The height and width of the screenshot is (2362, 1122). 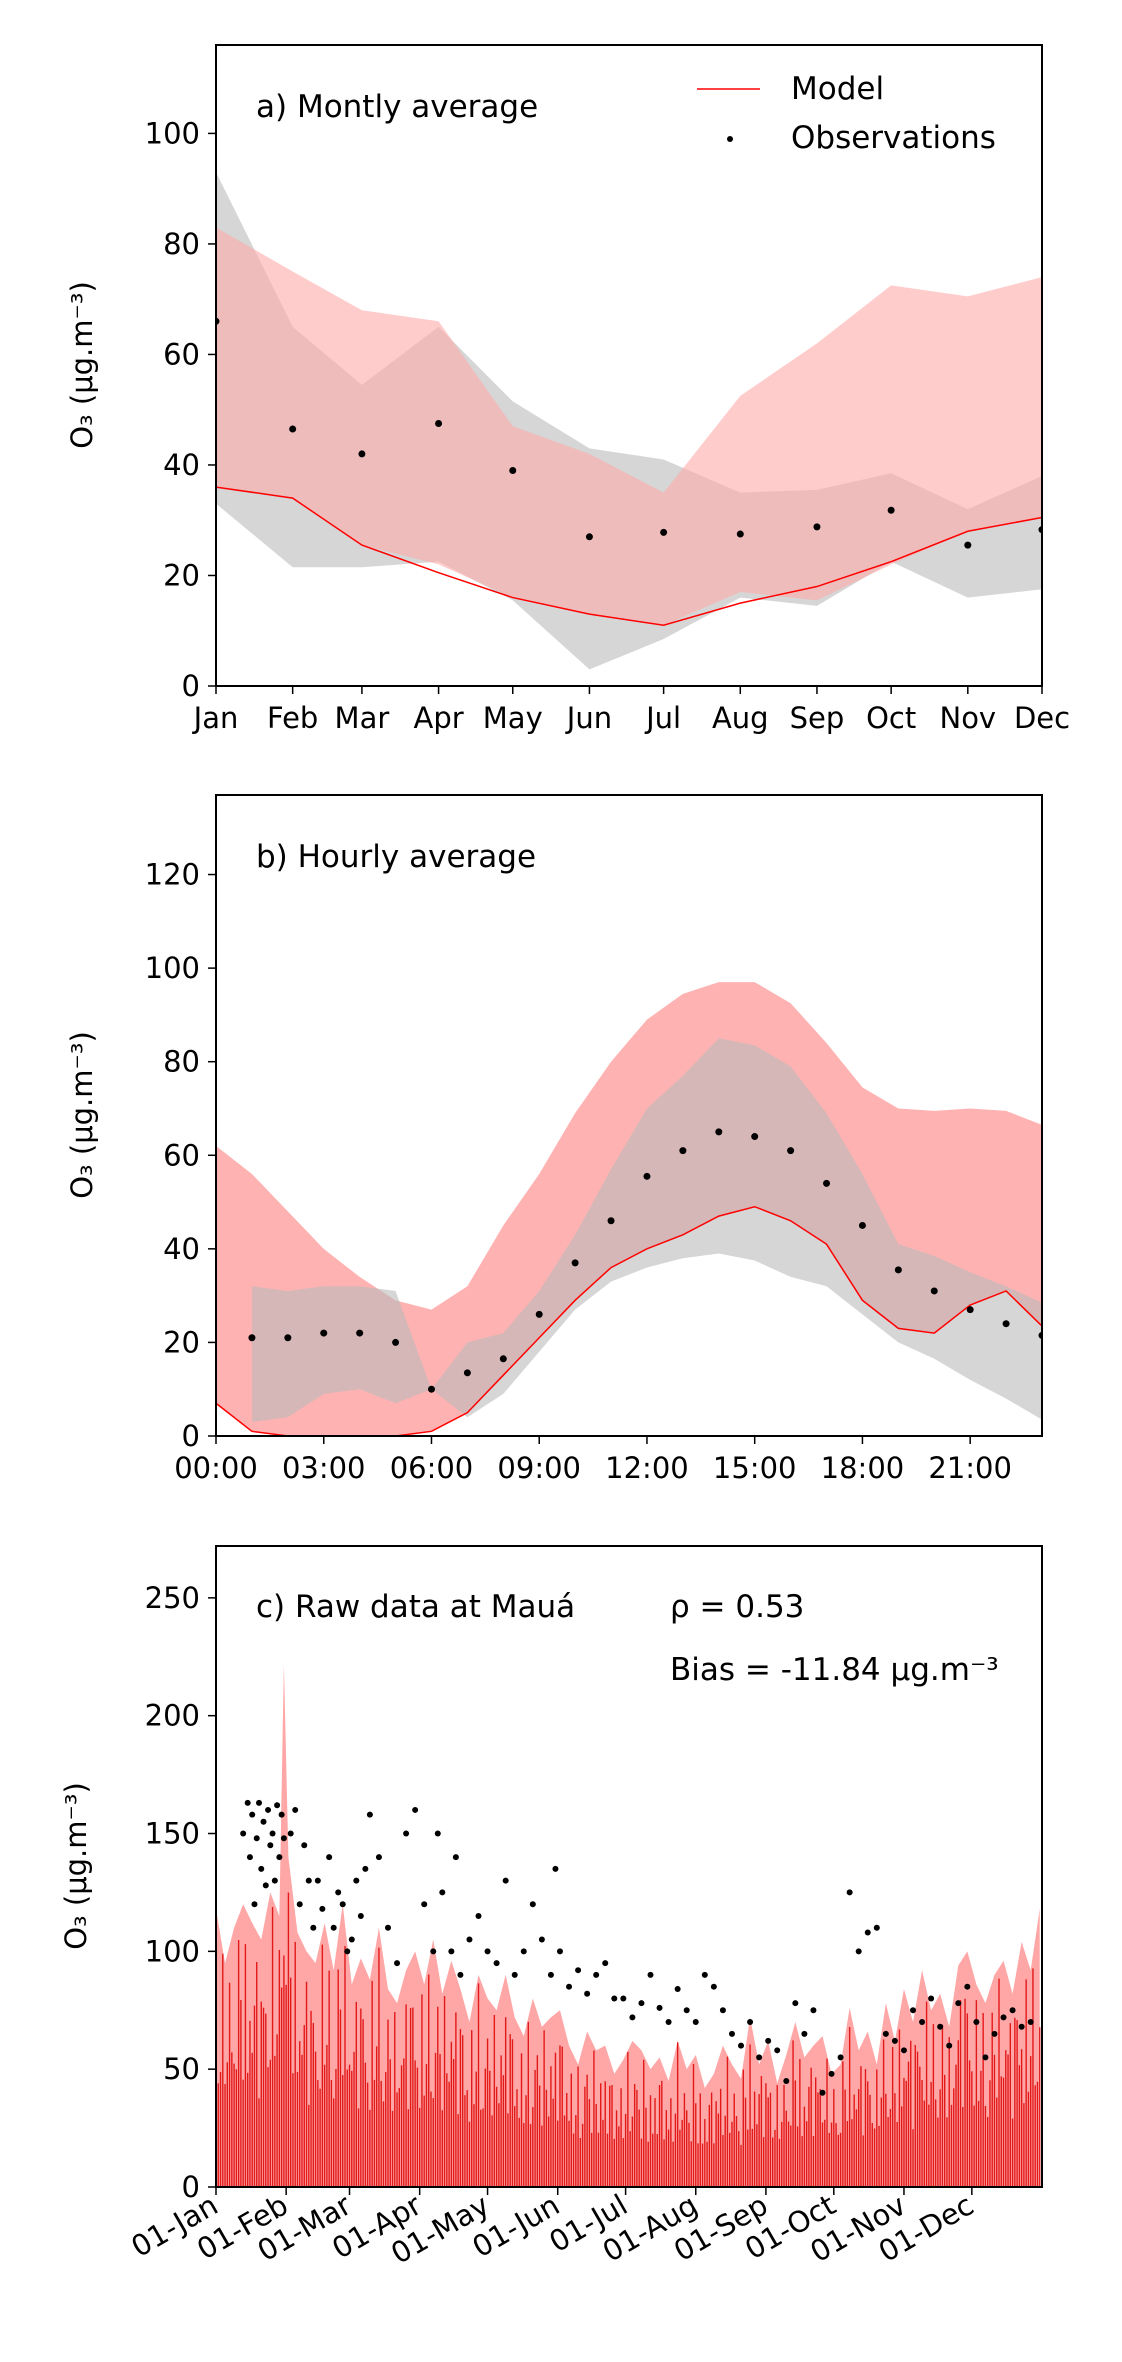 I want to click on legend-model-label: Model, so click(x=837, y=89).